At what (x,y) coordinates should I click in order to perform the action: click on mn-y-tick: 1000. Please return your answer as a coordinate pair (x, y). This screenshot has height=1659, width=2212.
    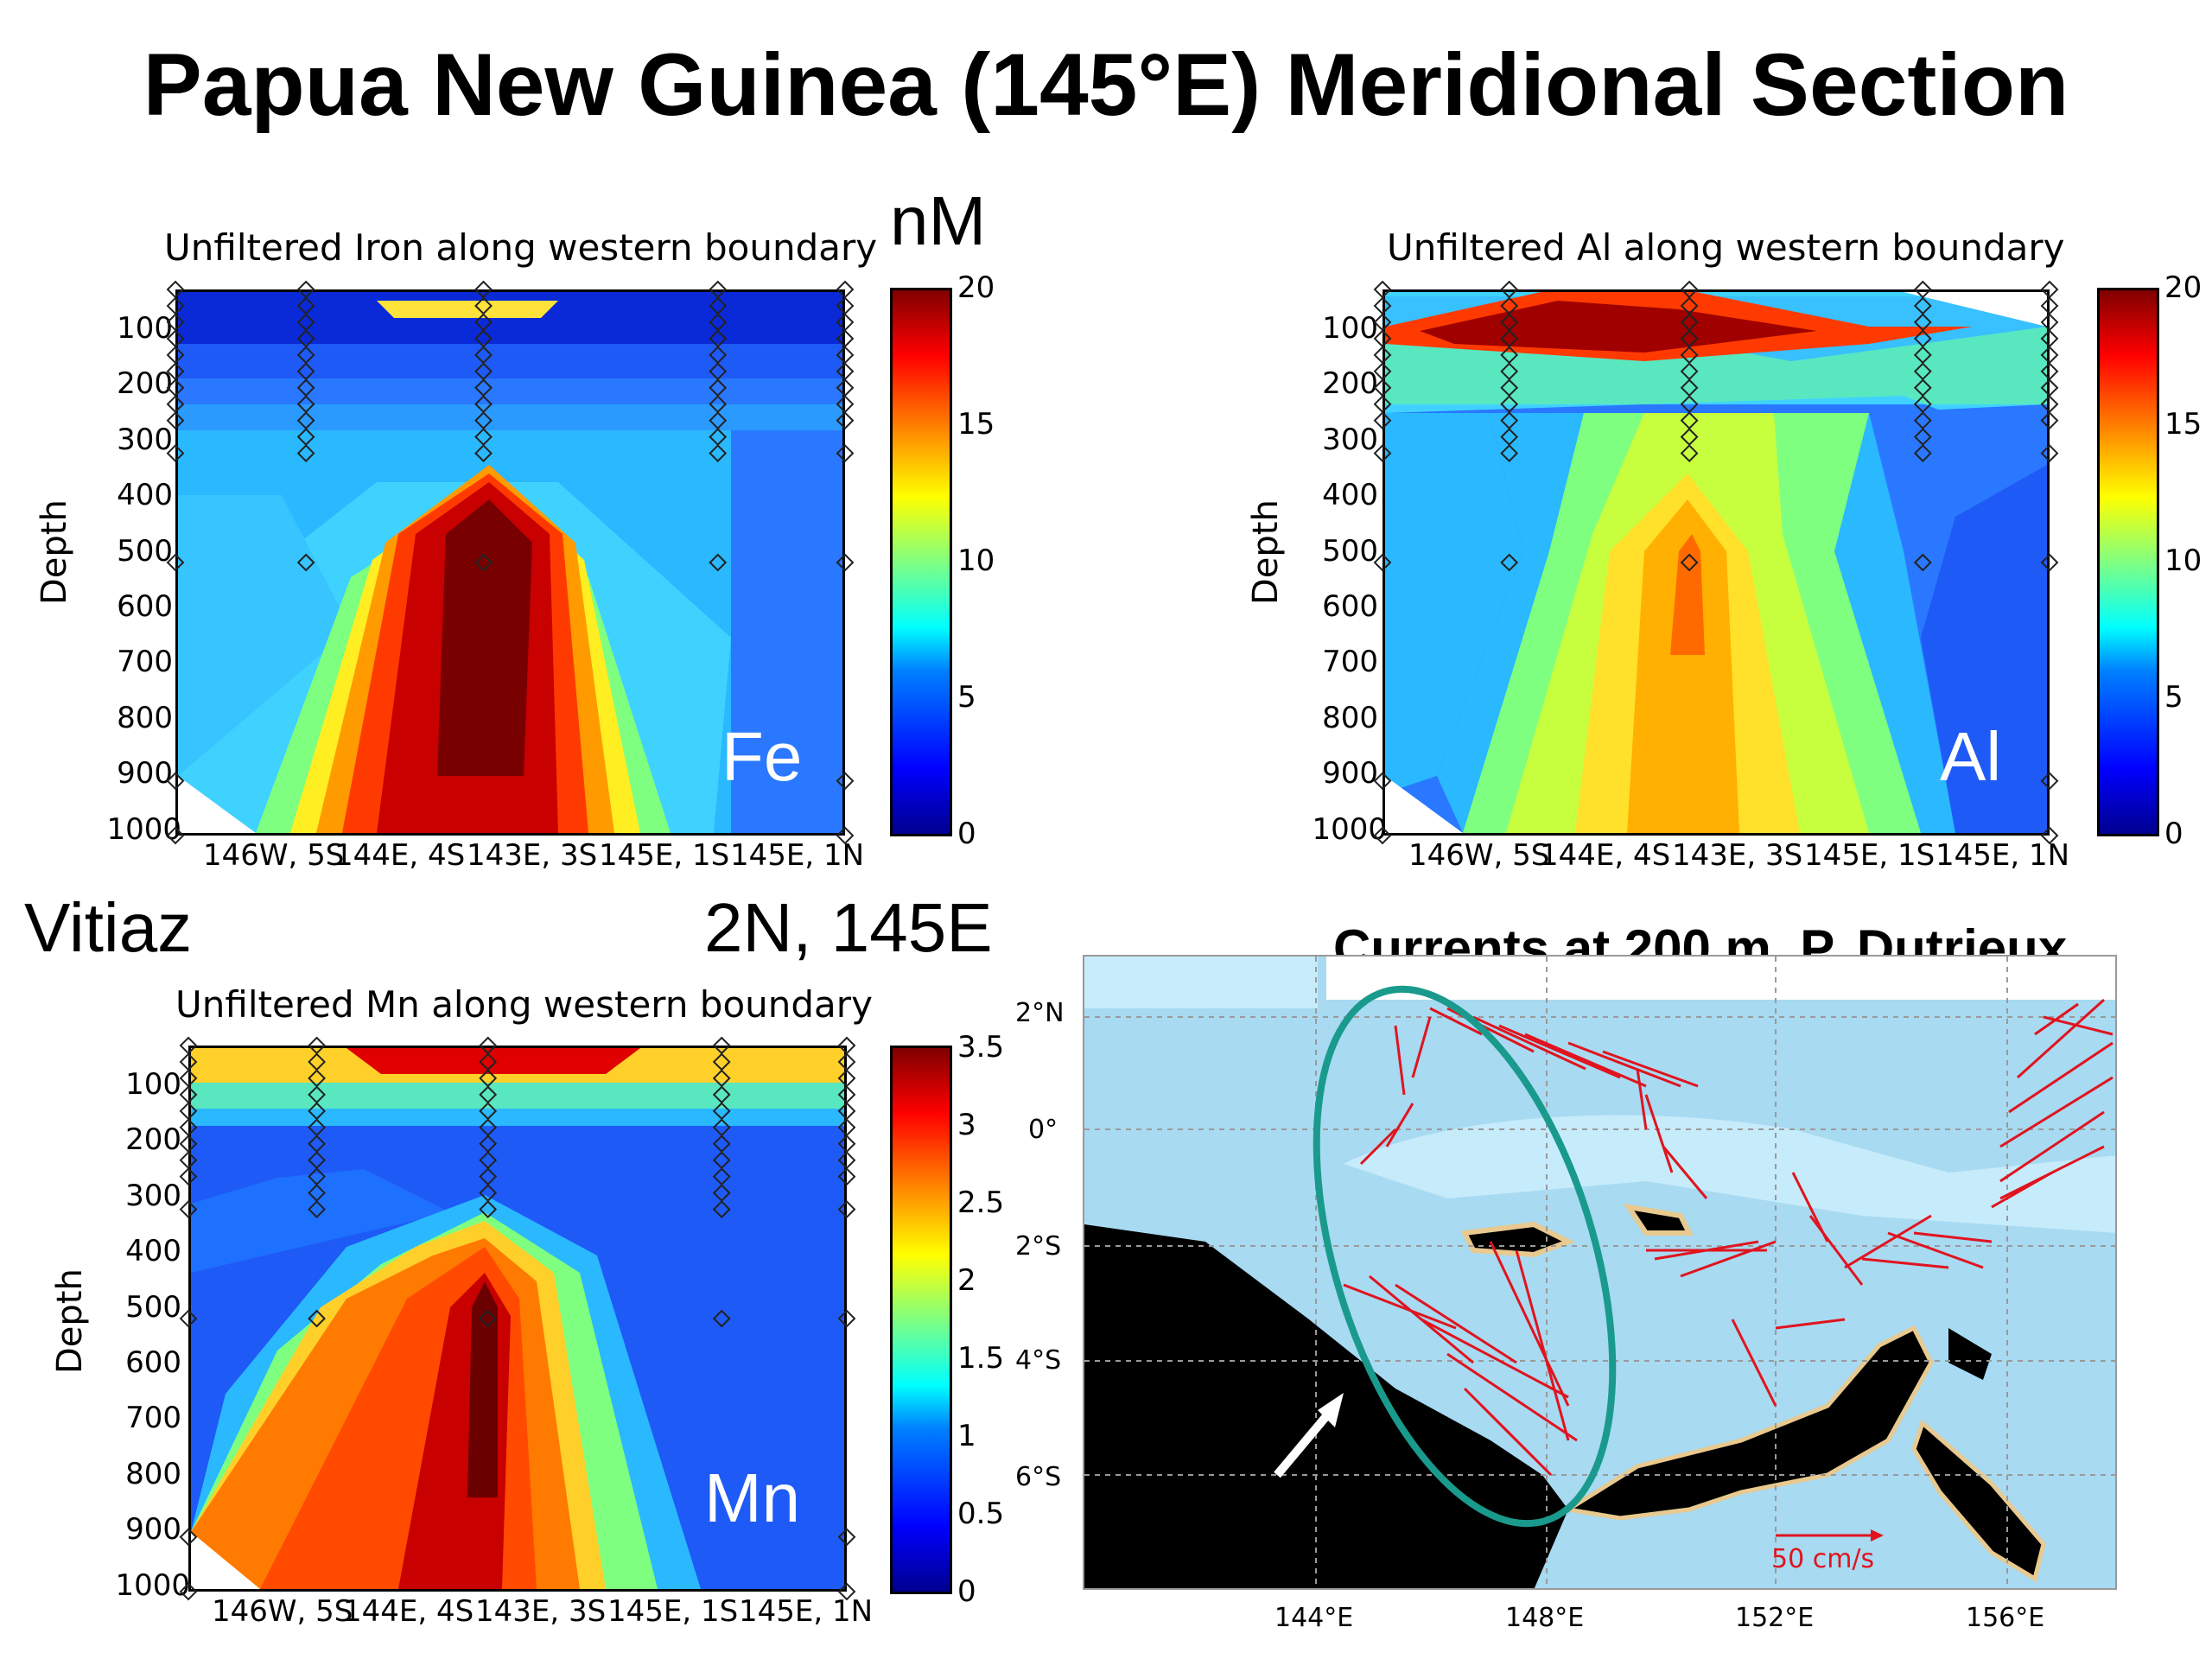
    Looking at the image, I should click on (152, 1585).